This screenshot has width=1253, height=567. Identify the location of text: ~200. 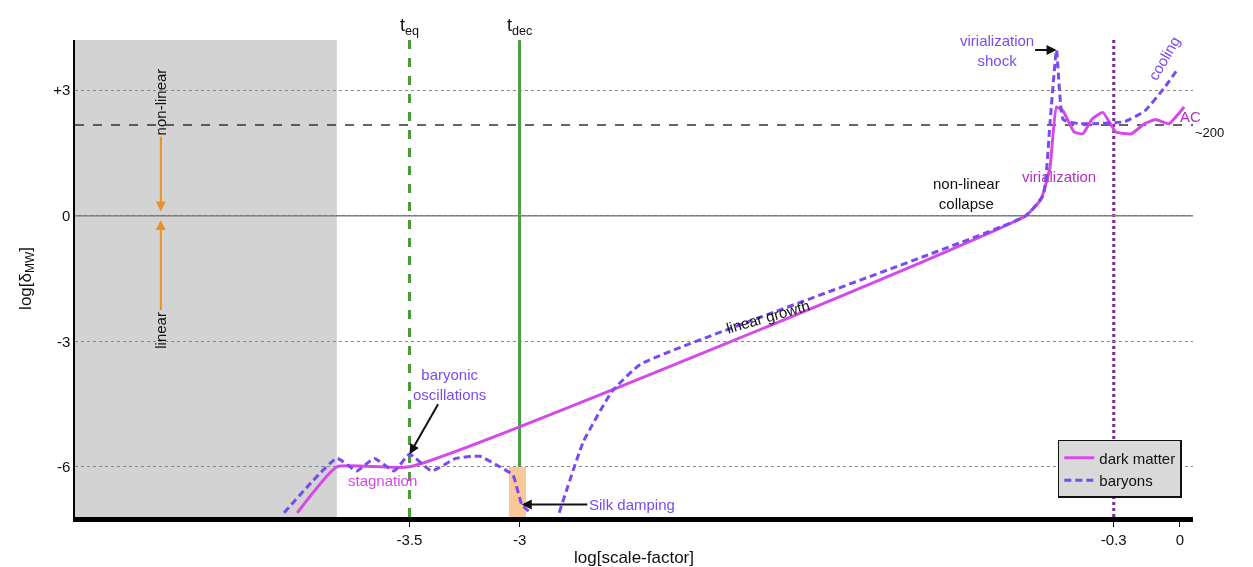
(1210, 132).